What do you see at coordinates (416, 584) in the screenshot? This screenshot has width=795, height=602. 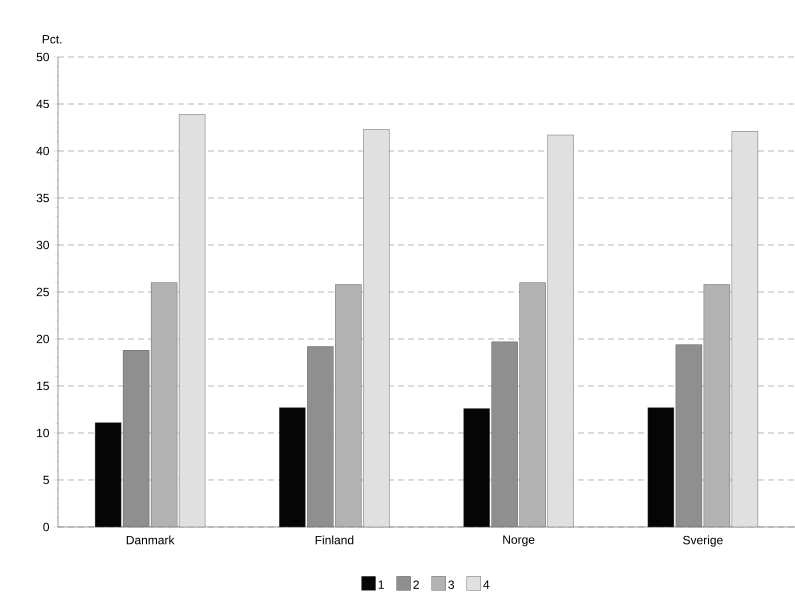 I see `legend-label: 2` at bounding box center [416, 584].